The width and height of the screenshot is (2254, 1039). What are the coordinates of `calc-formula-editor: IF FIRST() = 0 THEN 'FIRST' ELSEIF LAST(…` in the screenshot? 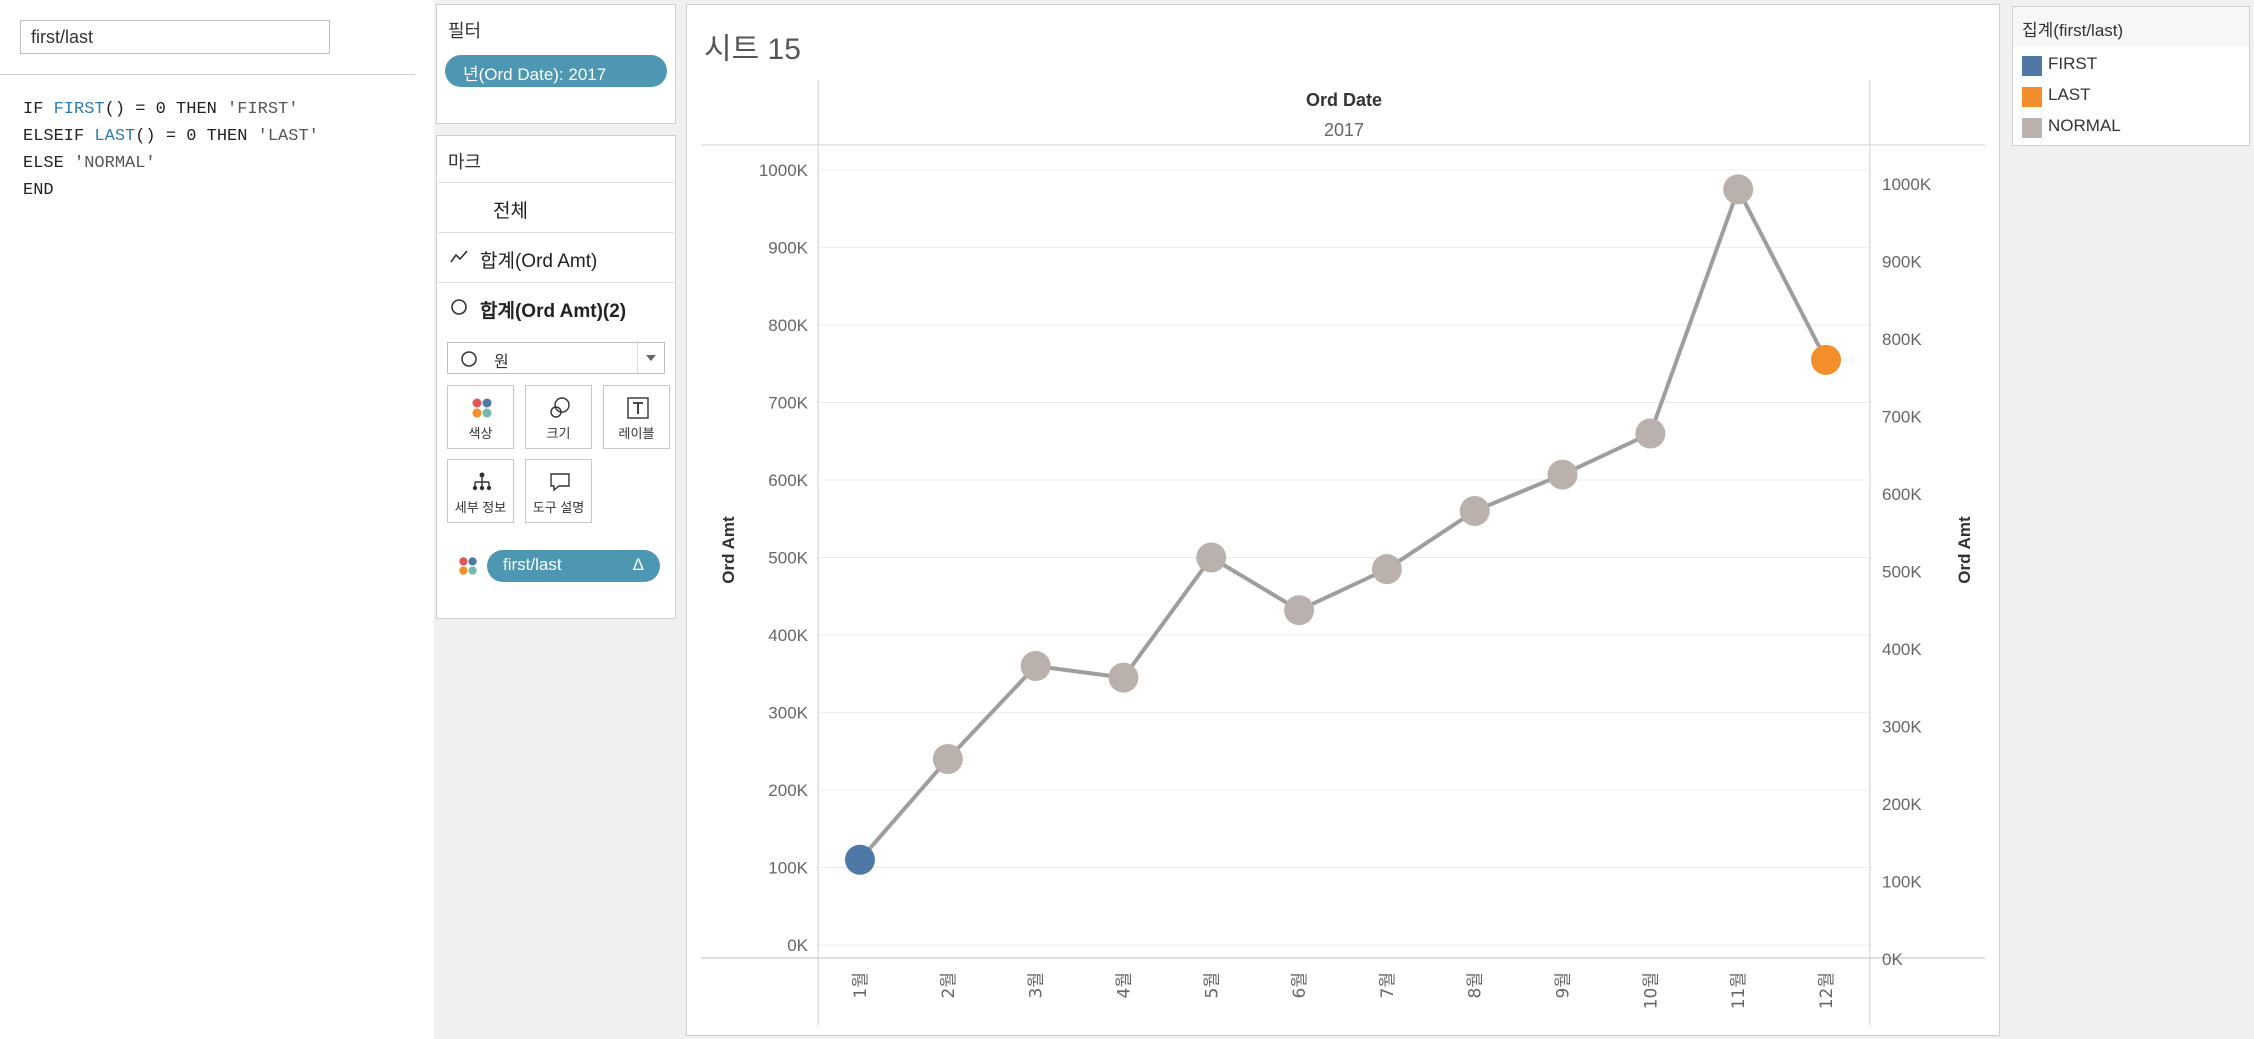 It's located at (171, 150).